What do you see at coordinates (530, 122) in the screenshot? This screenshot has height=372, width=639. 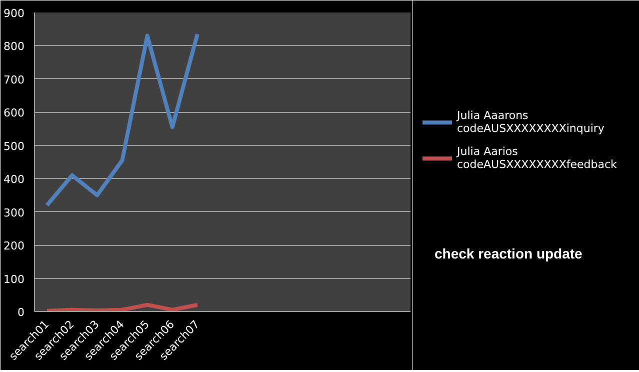 I see `legend-label: Julia Aaarons codeAUSXXXXXXXXinquiry` at bounding box center [530, 122].